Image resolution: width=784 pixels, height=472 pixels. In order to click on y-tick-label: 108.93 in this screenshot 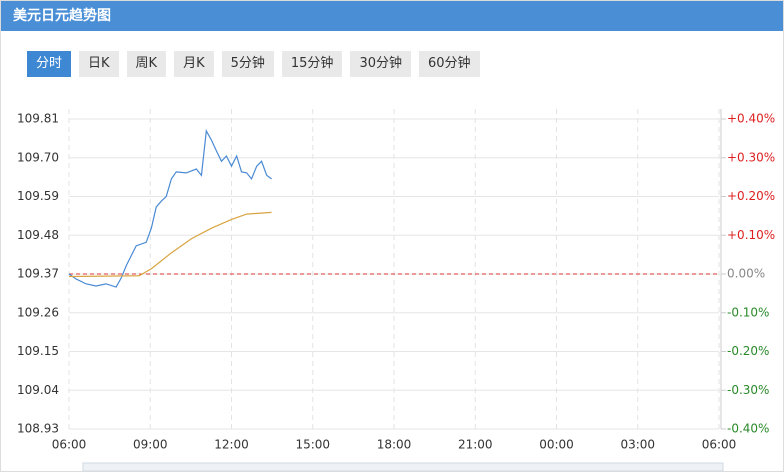, I will do `click(38, 429)`.